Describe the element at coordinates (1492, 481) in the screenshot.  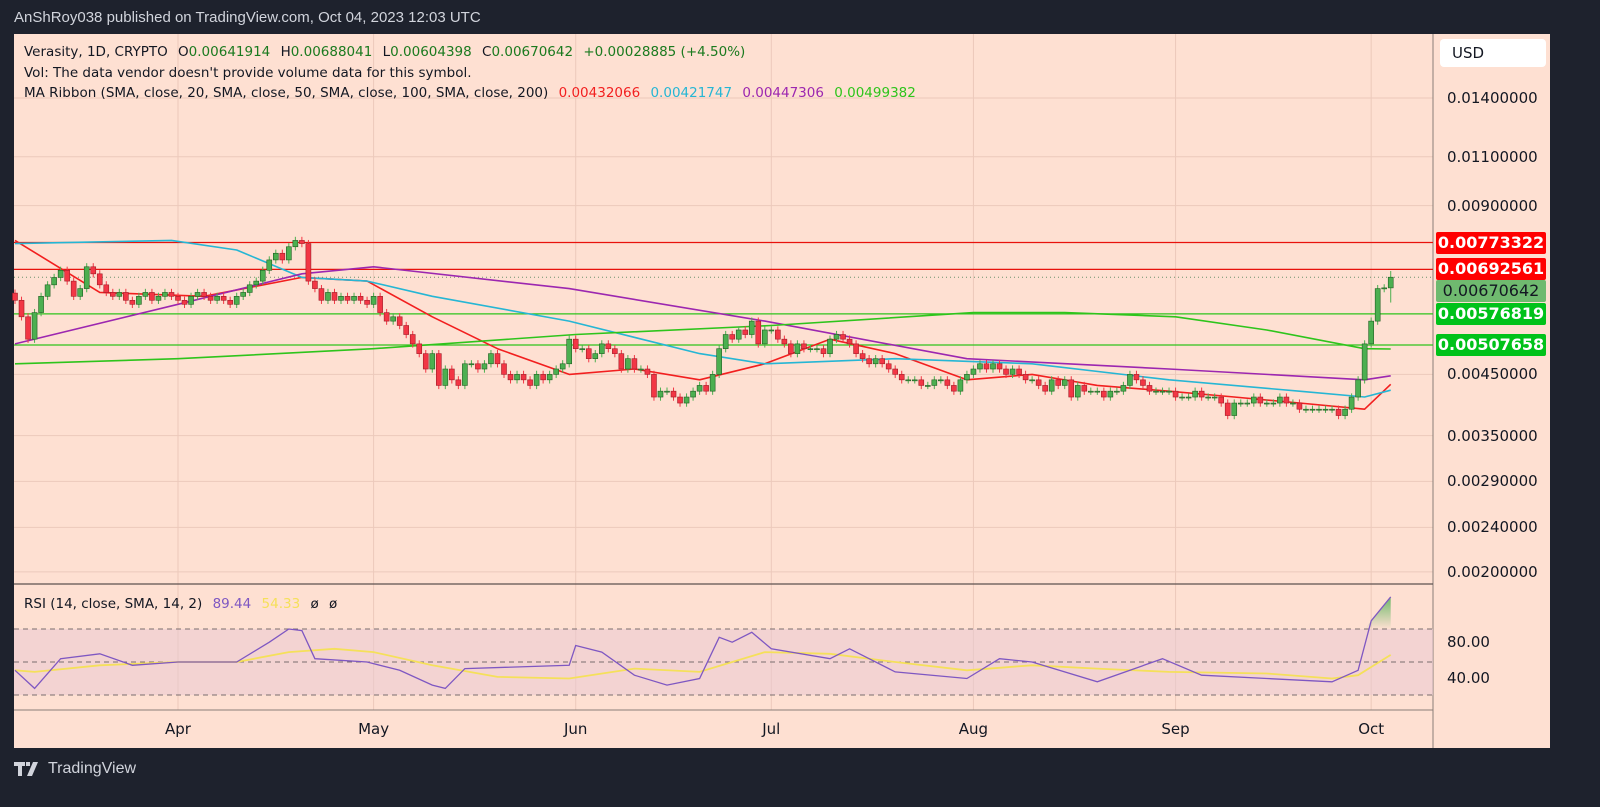
I see `price-tick-label: 0.00290000` at that location.